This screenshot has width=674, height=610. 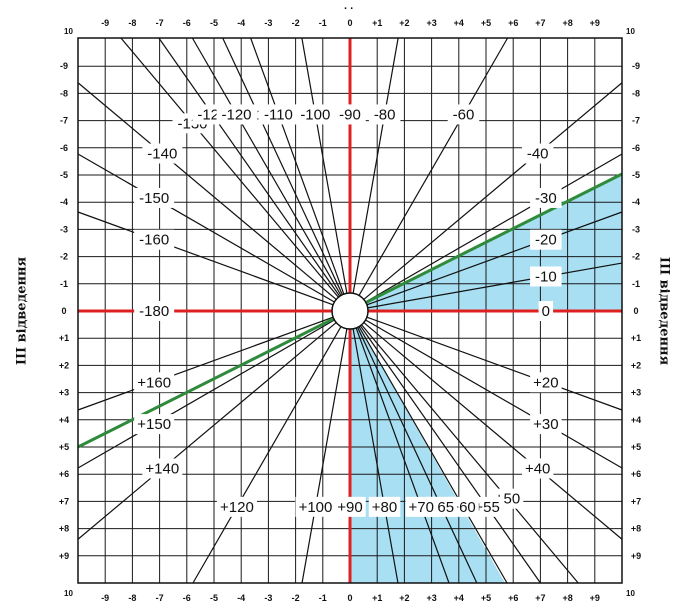 What do you see at coordinates (64, 229) in the screenshot?
I see `y-tick-label-left: -3` at bounding box center [64, 229].